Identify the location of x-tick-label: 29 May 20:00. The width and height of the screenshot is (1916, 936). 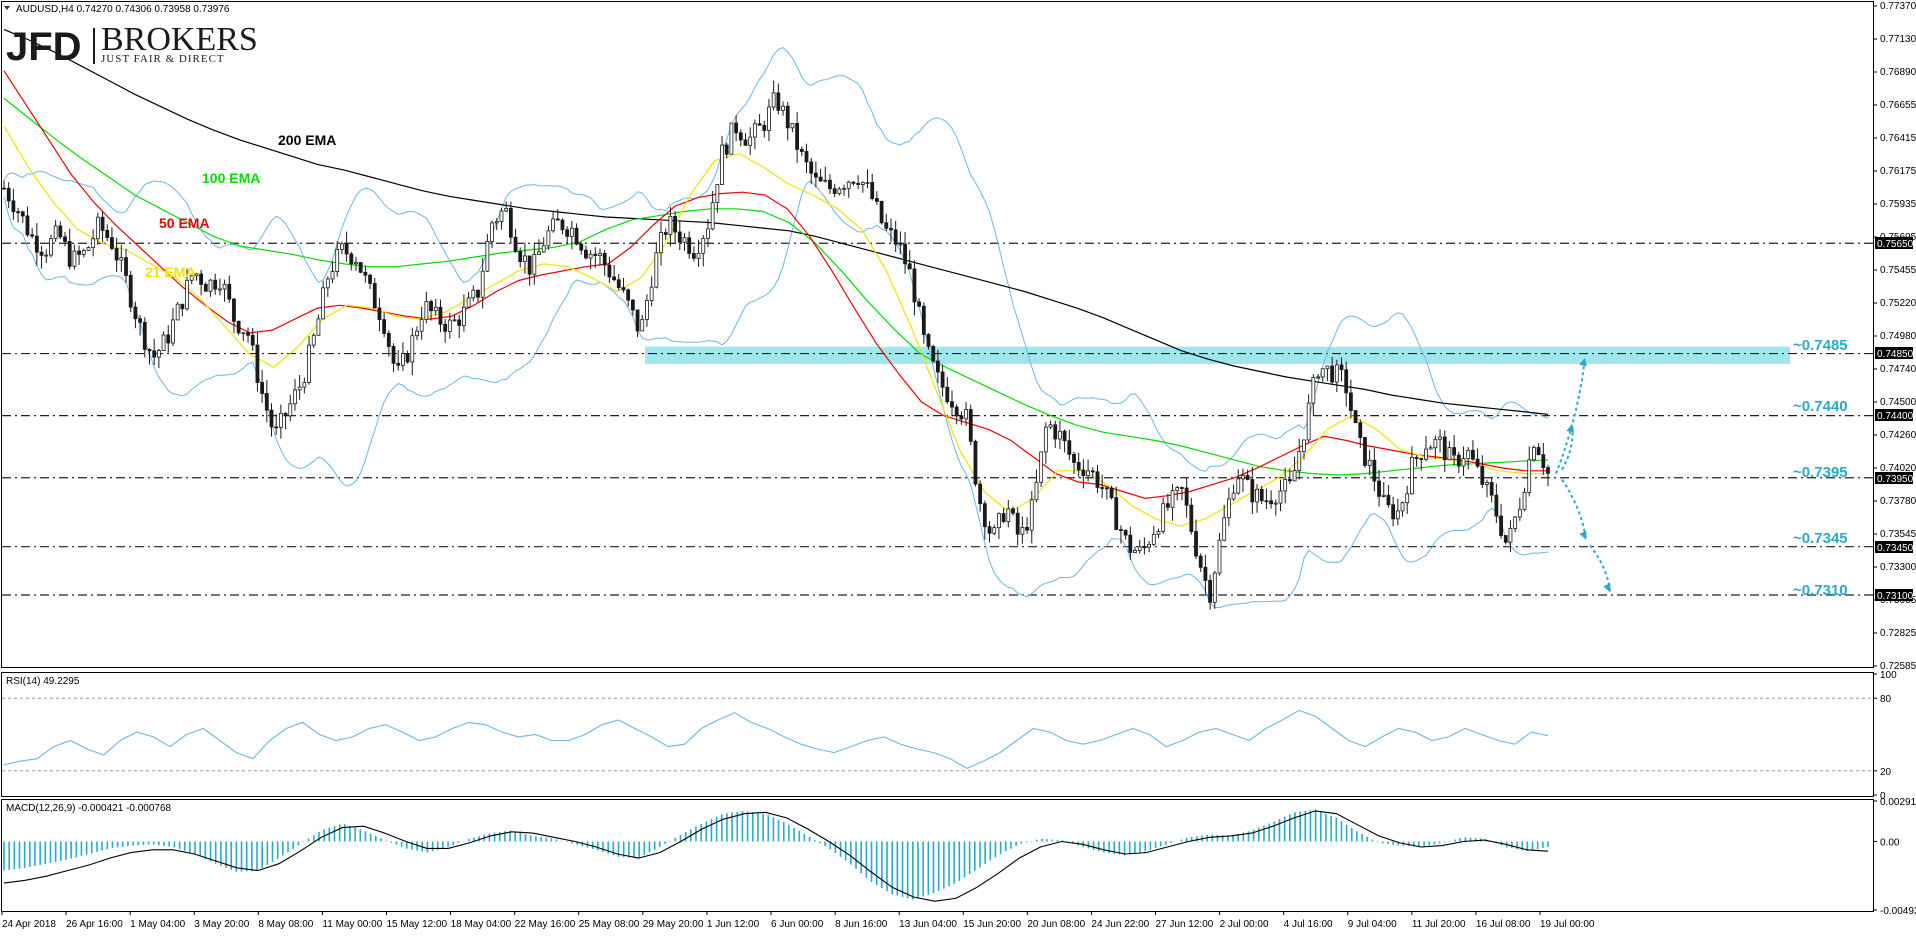
(673, 924).